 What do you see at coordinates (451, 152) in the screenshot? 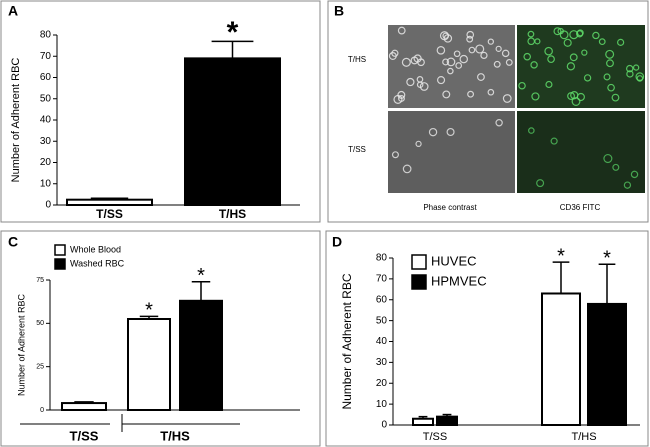
I see `micrograph` at bounding box center [451, 152].